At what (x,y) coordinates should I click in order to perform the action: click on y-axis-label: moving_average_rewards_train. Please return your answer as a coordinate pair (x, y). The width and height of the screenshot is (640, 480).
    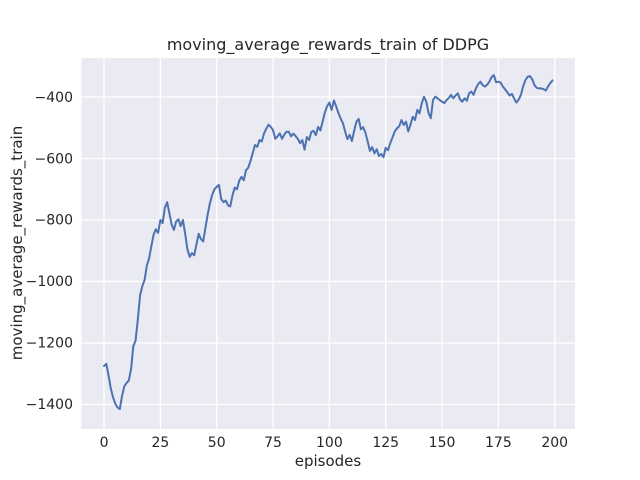
    Looking at the image, I should click on (17, 243).